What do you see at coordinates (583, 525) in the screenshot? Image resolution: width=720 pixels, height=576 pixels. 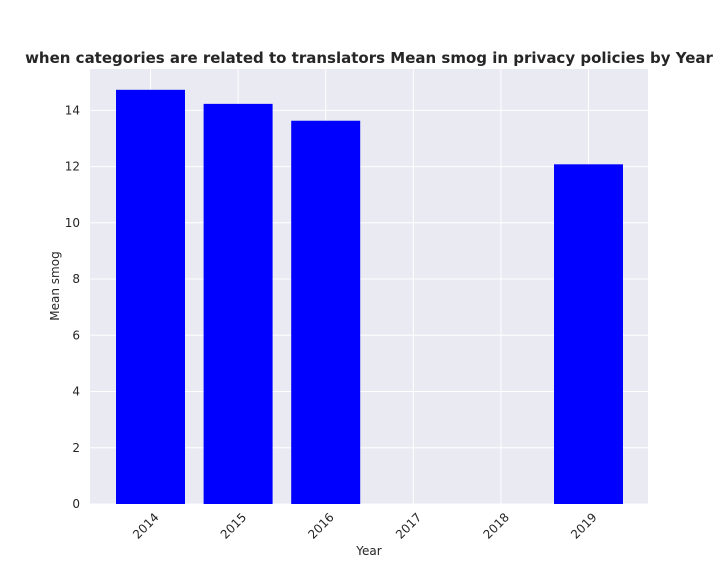 I see `x-tick-label: 2019` at bounding box center [583, 525].